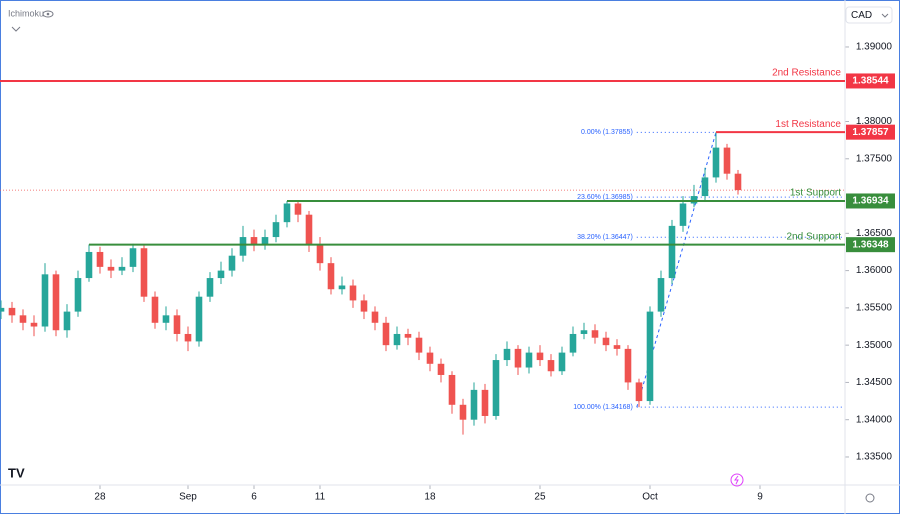 Image resolution: width=900 pixels, height=514 pixels. I want to click on x-tick-label: 6, so click(254, 497).